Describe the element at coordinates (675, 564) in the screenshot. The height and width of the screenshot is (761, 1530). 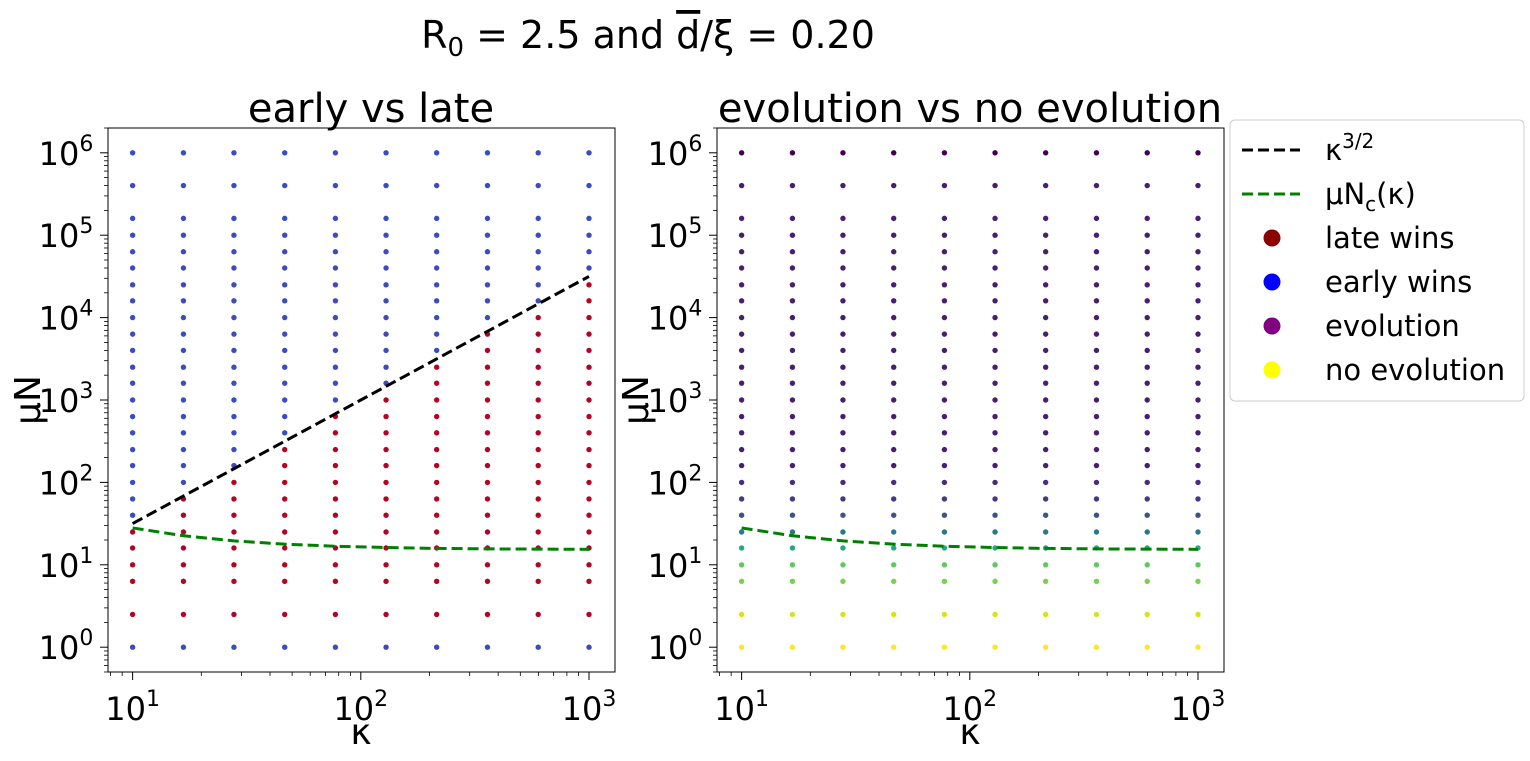
I see `y-tick-label: 10¹` at that location.